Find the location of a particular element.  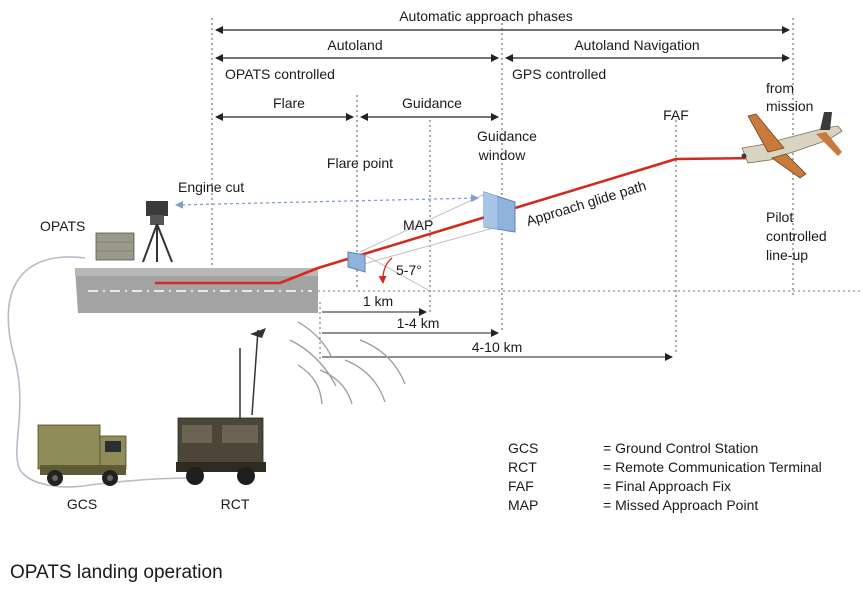

pilot-label-2: controlled is located at coordinates (796, 236).